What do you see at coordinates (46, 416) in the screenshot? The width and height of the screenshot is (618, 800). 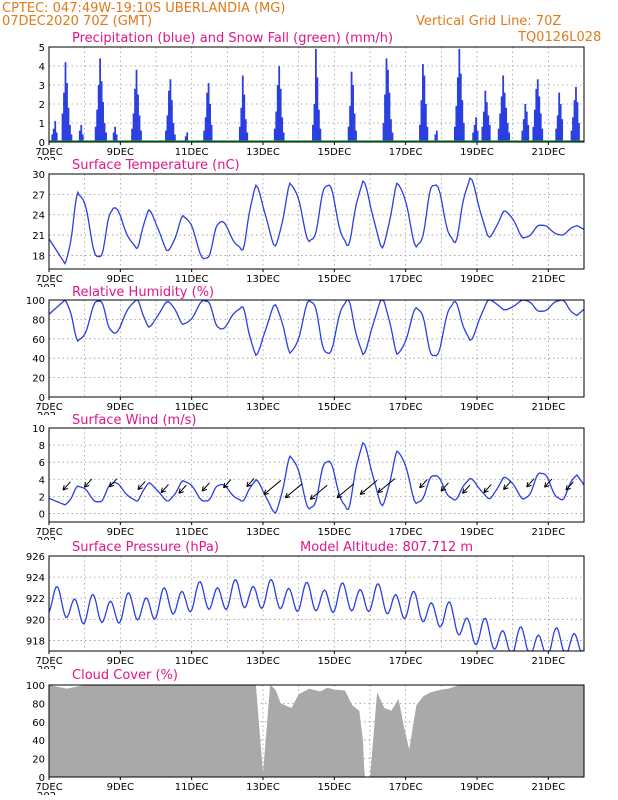 I see `x-year-label-cropped: 202` at bounding box center [46, 416].